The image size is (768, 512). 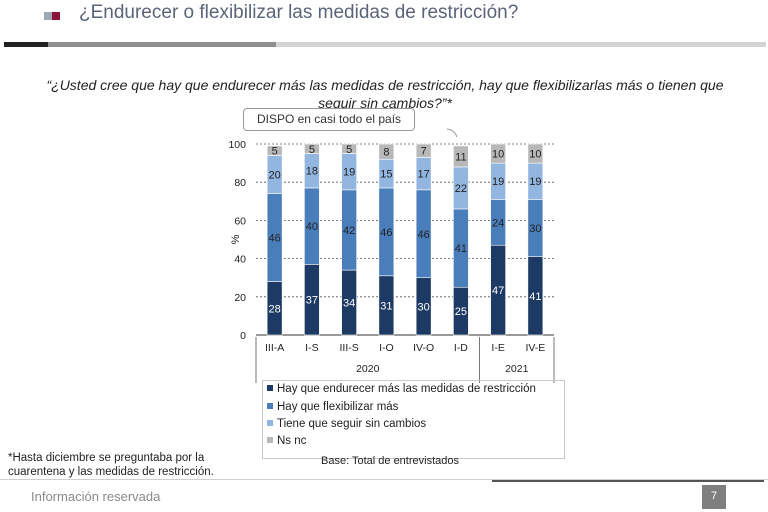 What do you see at coordinates (236, 239) in the screenshot?
I see `y-axis-label: %` at bounding box center [236, 239].